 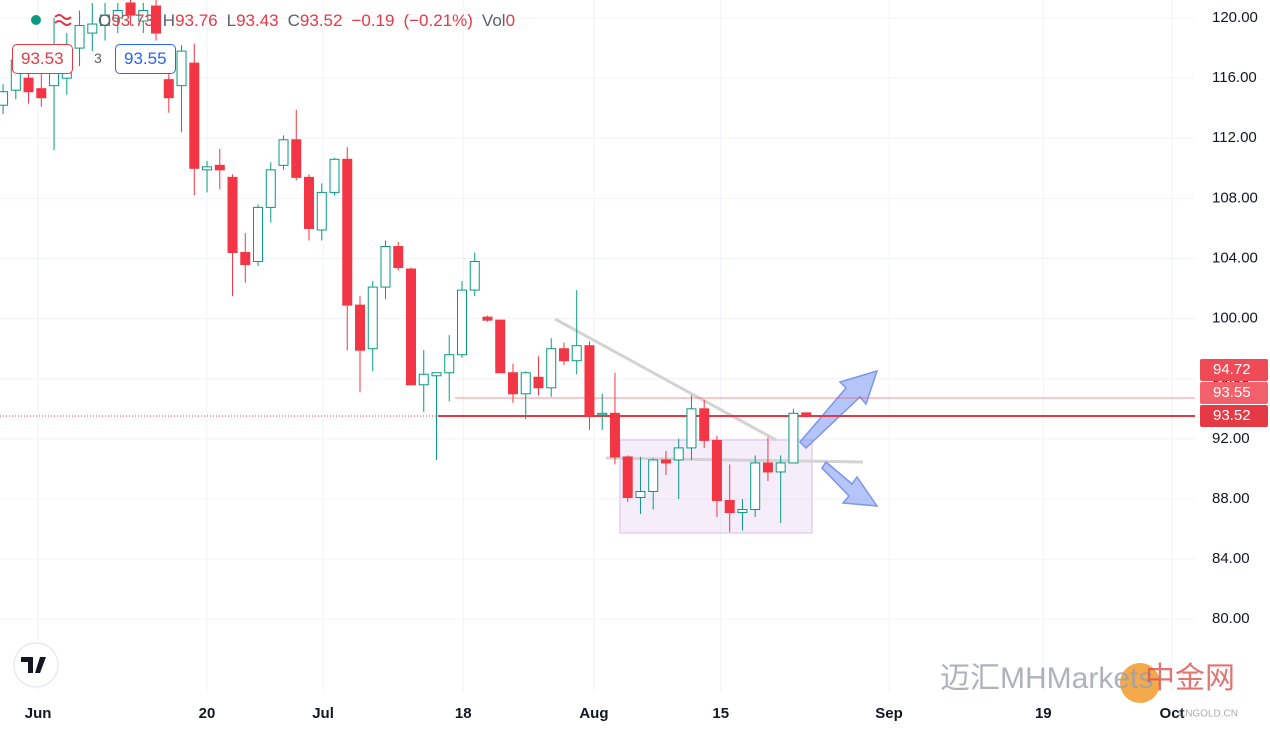 I want to click on high-label: H, so click(x=169, y=20).